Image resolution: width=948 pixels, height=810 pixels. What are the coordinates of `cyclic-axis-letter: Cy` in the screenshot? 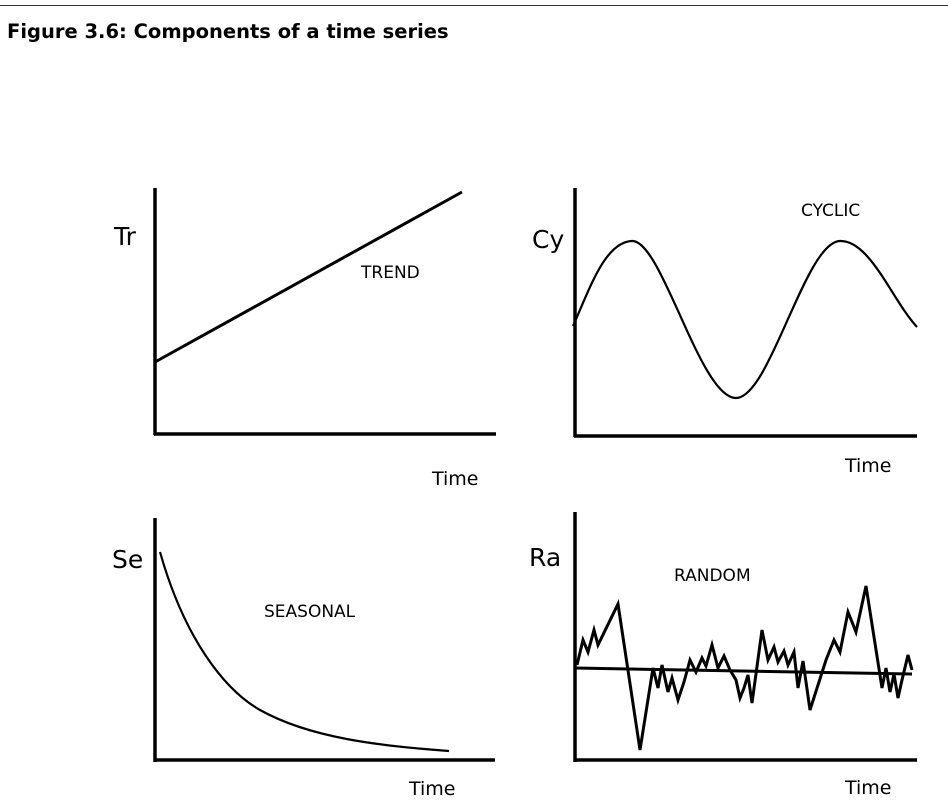 It's located at (548, 239).